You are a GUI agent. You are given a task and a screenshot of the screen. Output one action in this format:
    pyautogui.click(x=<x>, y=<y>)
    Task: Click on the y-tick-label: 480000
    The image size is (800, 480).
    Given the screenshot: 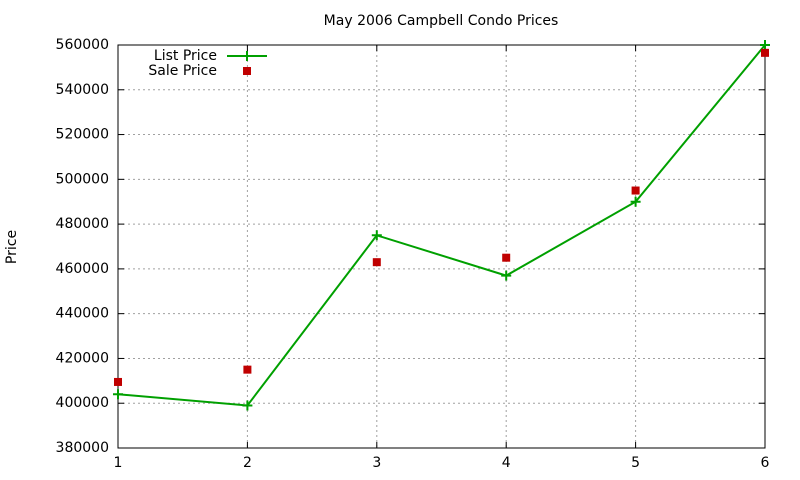 What is the action you would take?
    pyautogui.click(x=82, y=224)
    